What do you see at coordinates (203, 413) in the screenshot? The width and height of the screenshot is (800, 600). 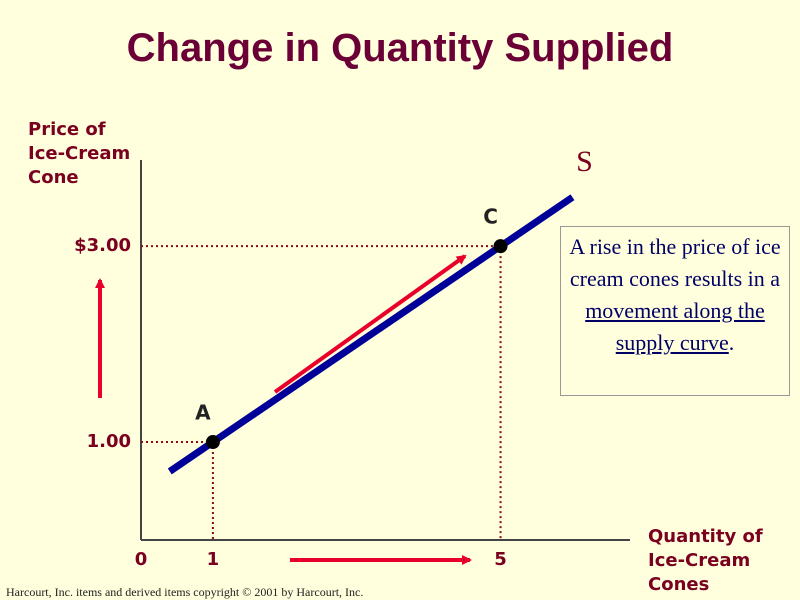 I see `point-label: A` at bounding box center [203, 413].